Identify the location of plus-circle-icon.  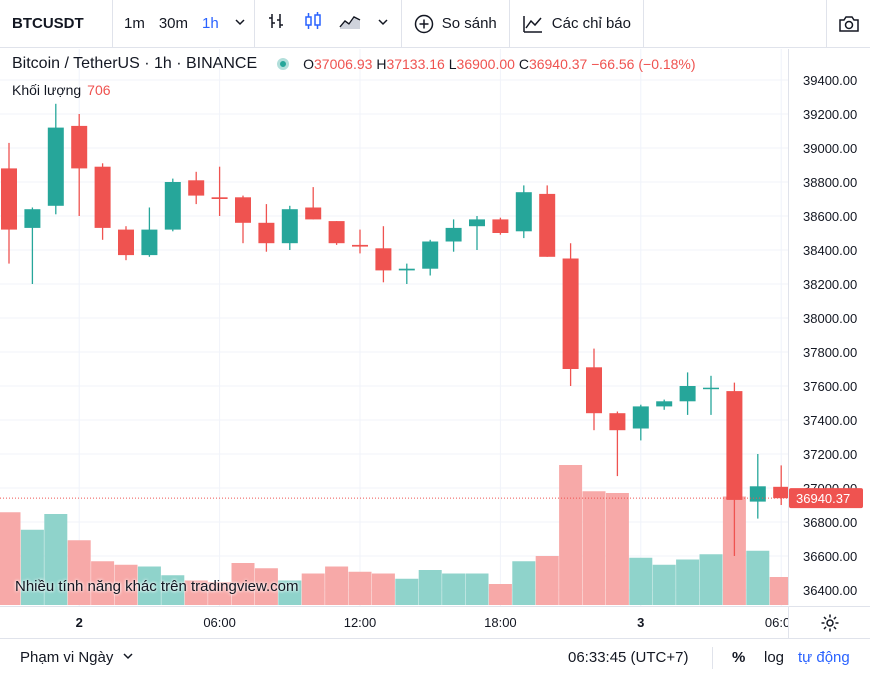
(423, 23).